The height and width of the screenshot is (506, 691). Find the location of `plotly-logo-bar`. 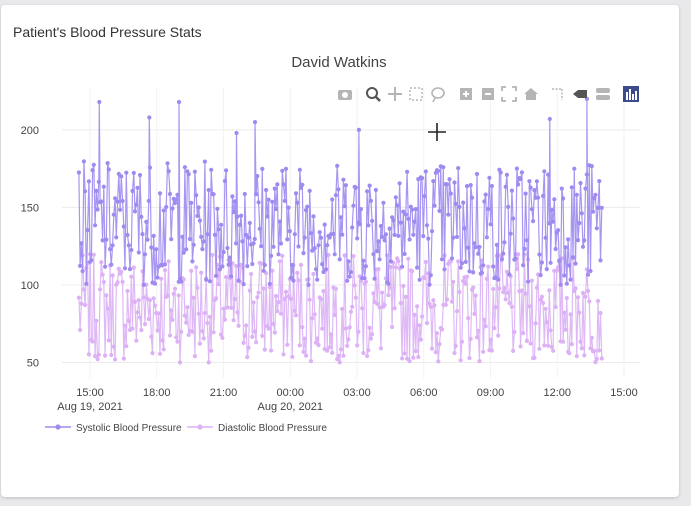

plotly-logo-bar is located at coordinates (636, 95).